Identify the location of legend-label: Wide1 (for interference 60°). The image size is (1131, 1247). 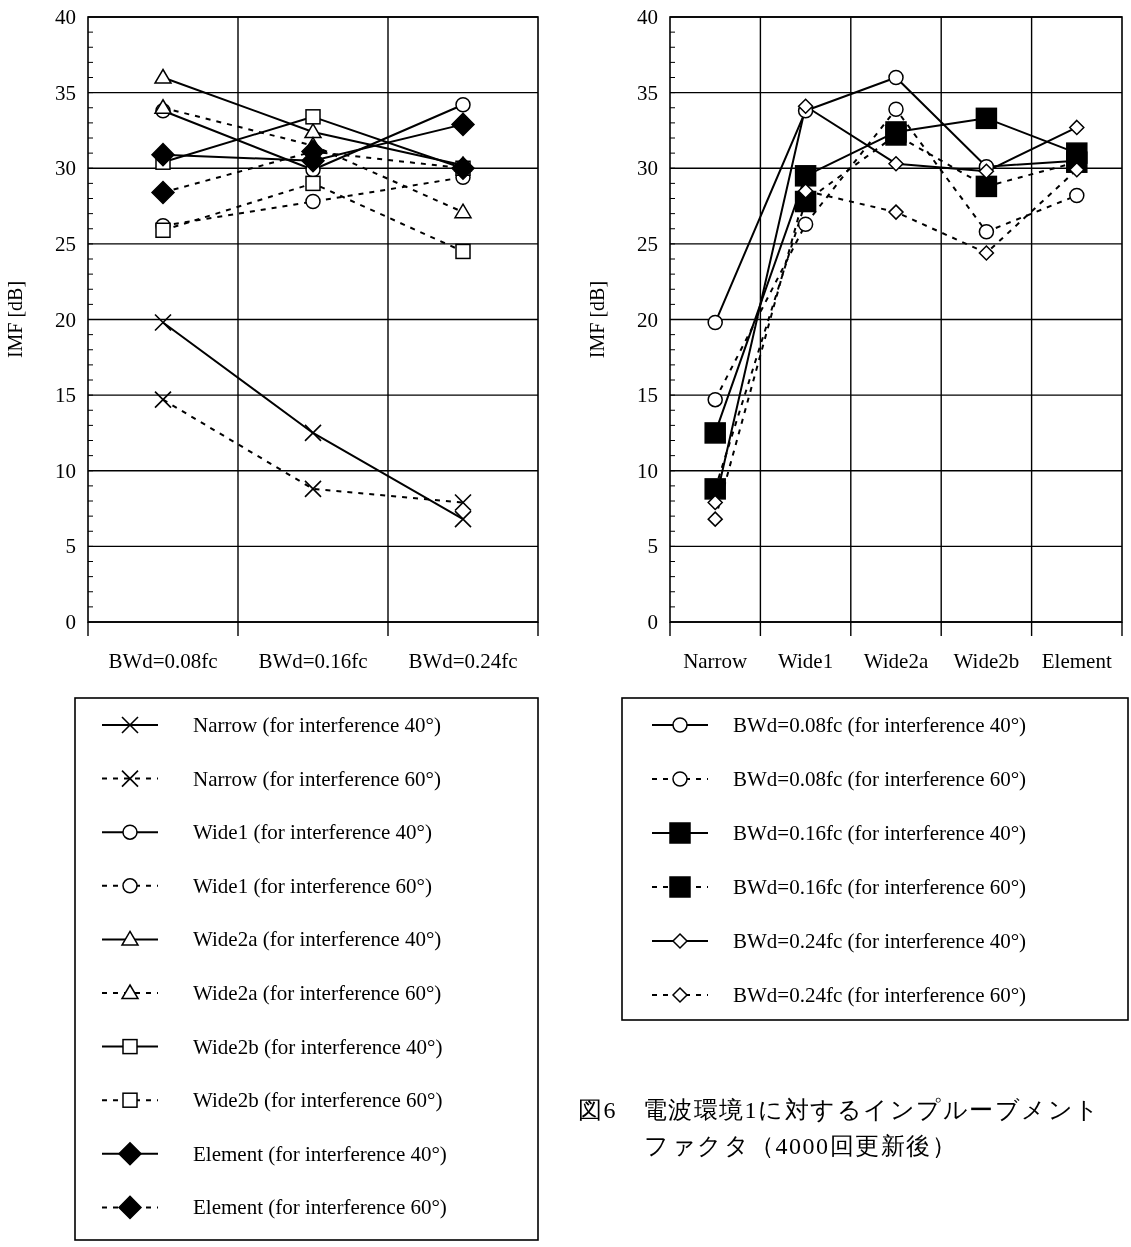
(313, 885).